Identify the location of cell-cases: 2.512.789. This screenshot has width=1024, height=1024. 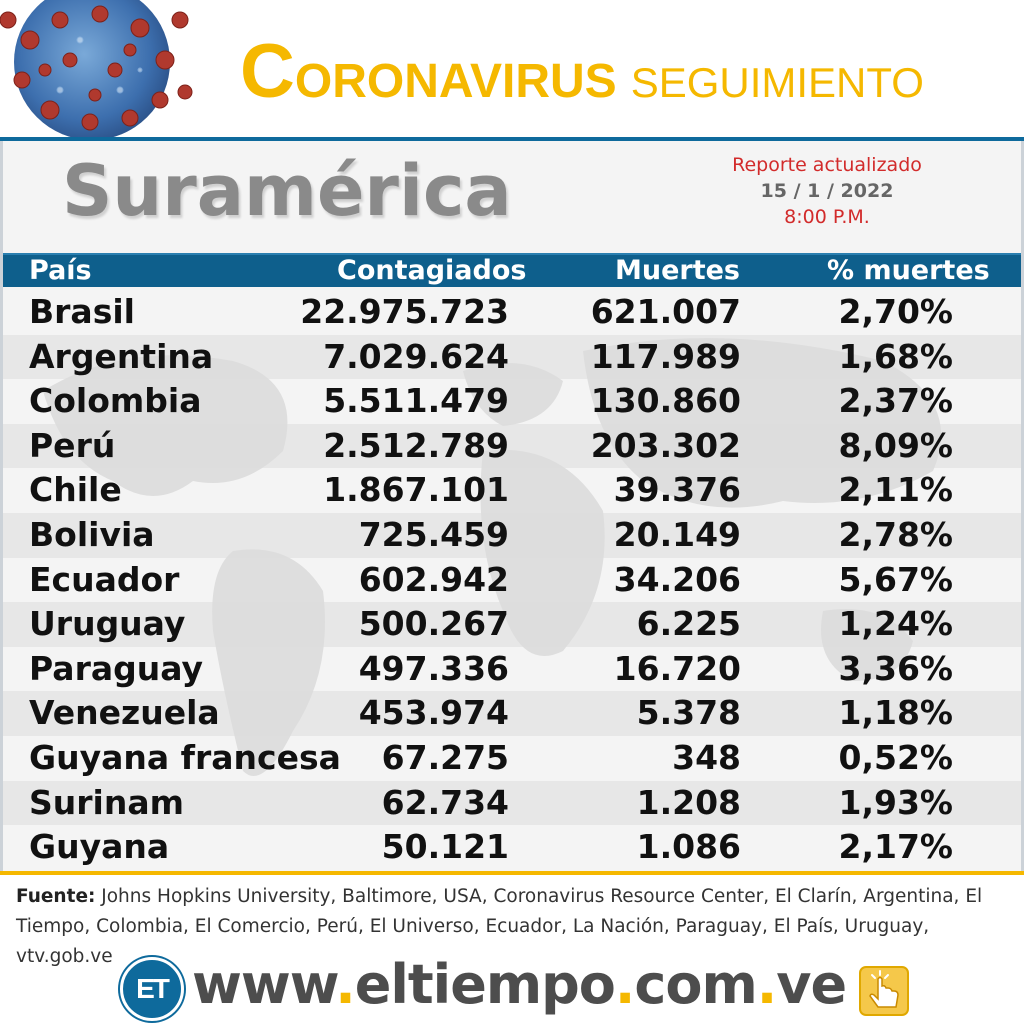
(416, 445).